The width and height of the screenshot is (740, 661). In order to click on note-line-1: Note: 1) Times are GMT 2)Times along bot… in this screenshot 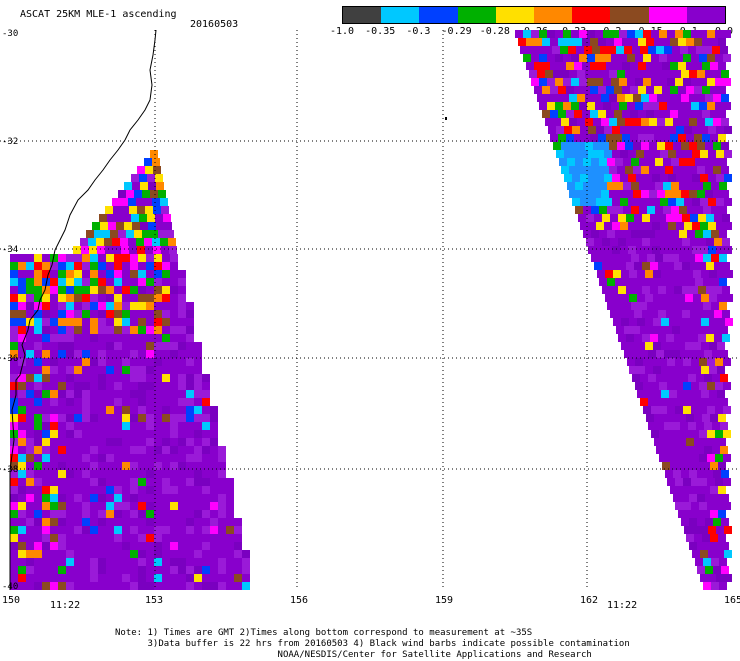, I will do `click(324, 633)`.